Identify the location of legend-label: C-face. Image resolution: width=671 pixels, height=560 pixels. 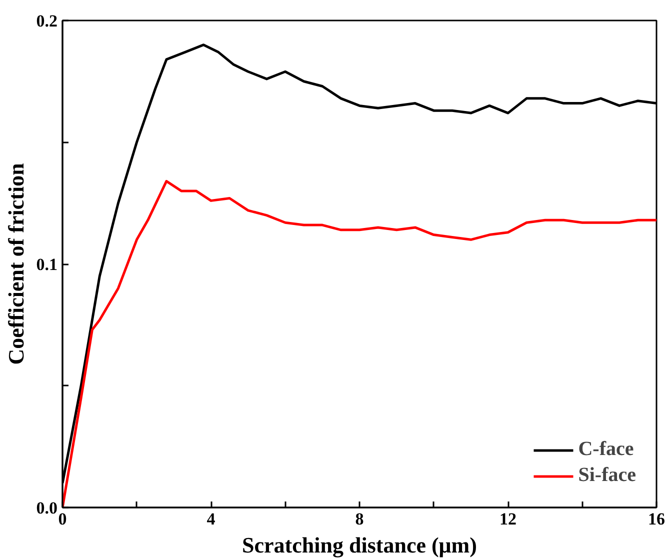
(606, 449).